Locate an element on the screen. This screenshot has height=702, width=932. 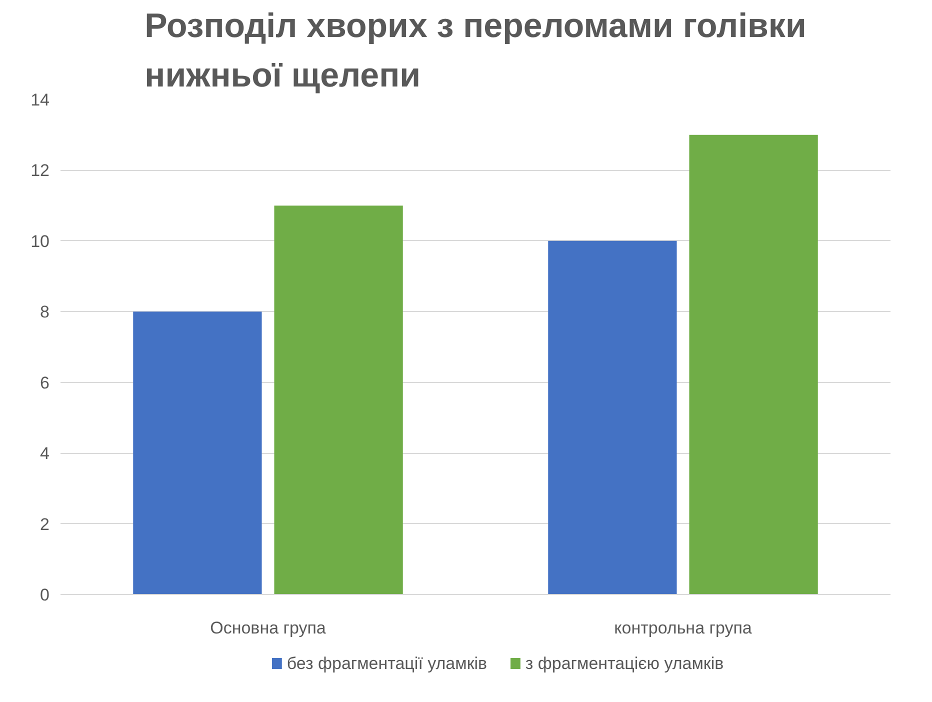
chart-title: Розподіл хворих з переломами голівки нижньої щелепи is located at coordinates (475, 50).